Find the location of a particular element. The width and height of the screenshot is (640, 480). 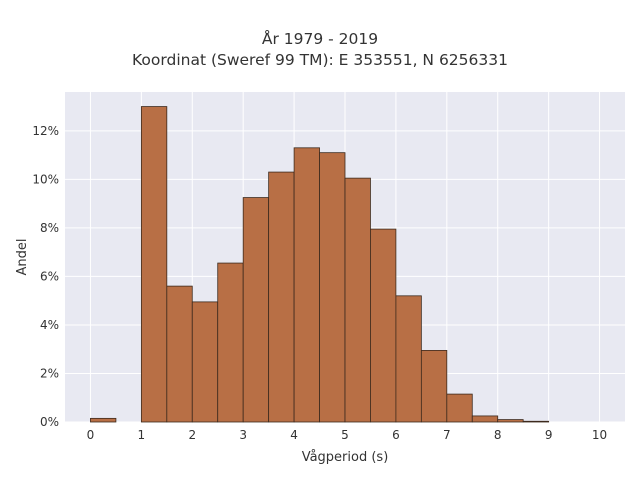

y-tick-label: 6% is located at coordinates (49, 276).